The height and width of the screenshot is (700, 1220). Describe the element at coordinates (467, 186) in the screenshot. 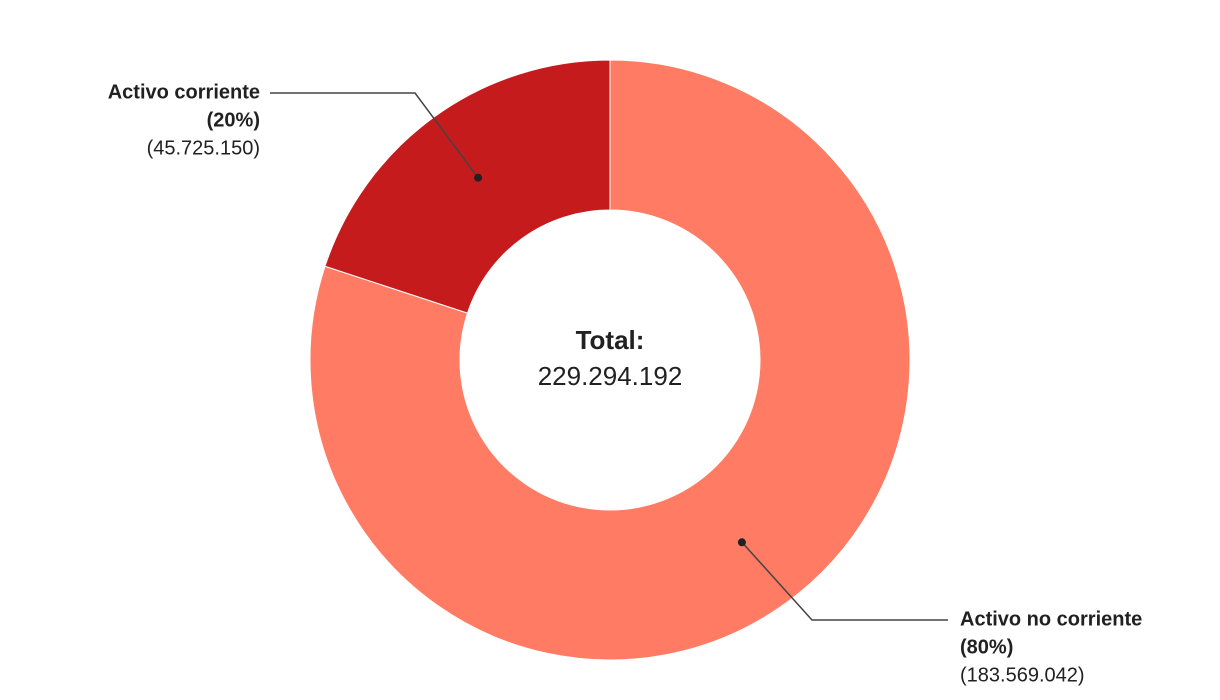

I see `slice` at that location.